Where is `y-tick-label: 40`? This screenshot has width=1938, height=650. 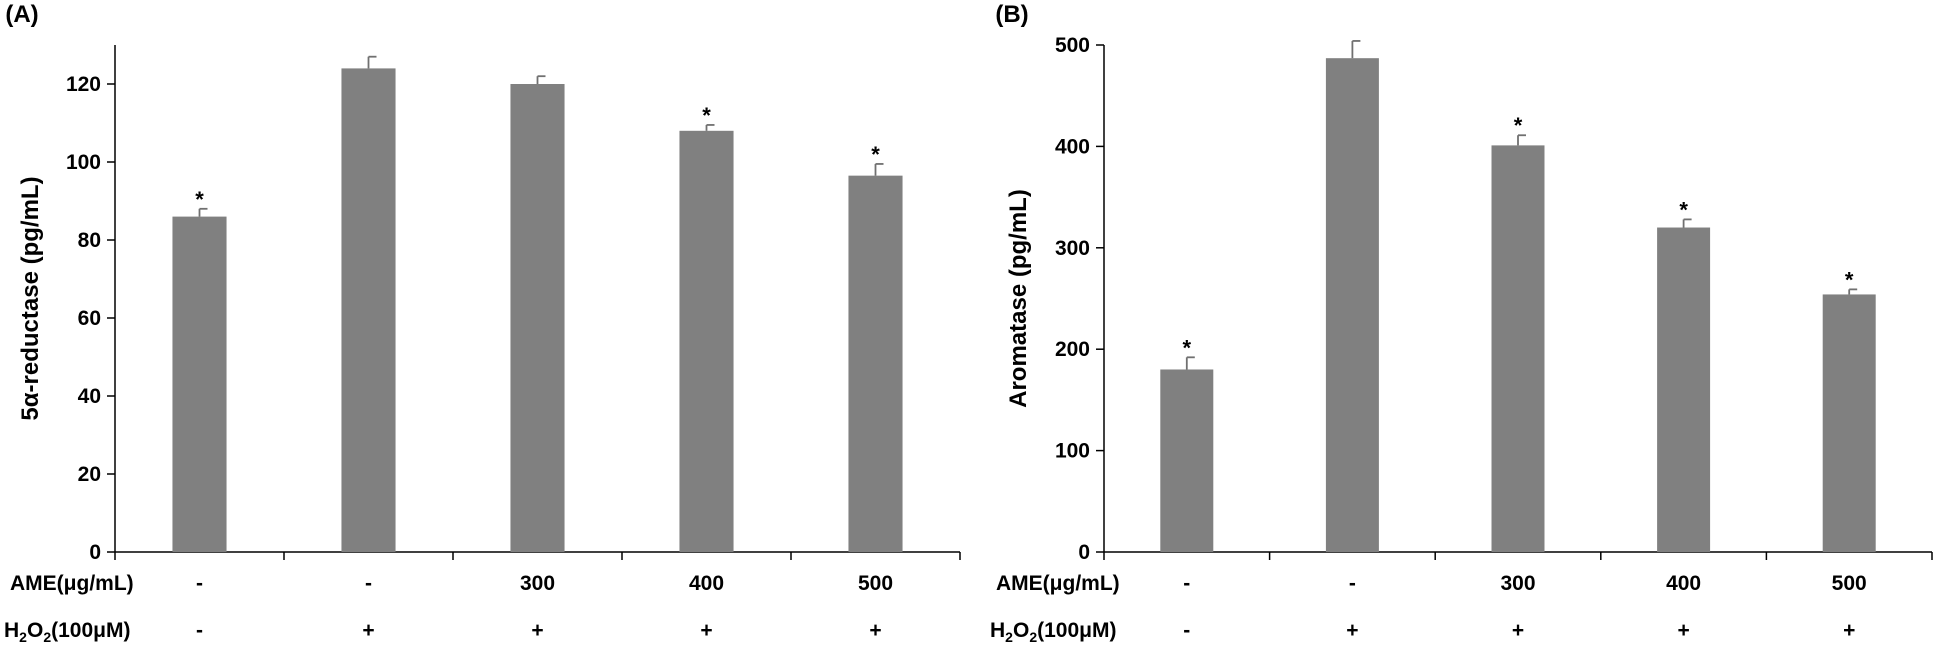
y-tick-label: 40 is located at coordinates (89, 396).